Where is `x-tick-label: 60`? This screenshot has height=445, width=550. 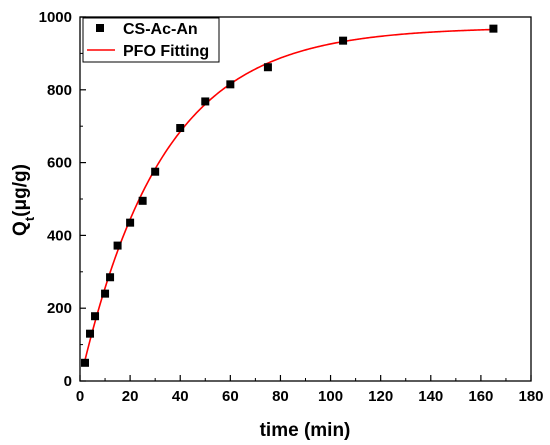 x-tick-label: 60 is located at coordinates (230, 396).